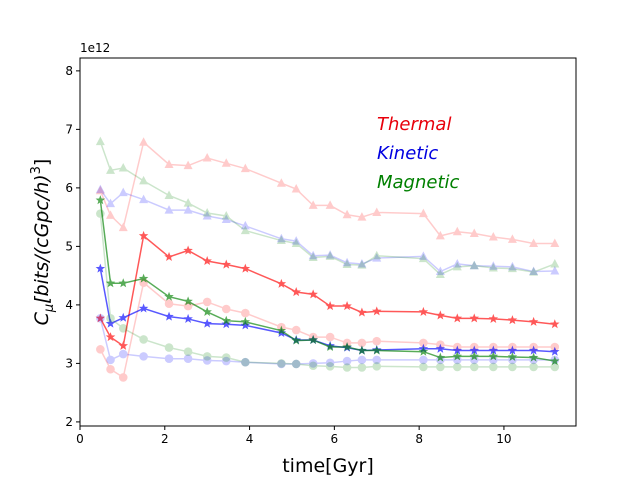 The image size is (640, 480). Describe the element at coordinates (49, 308) in the screenshot. I see `y-label-subscript: μ` at that location.